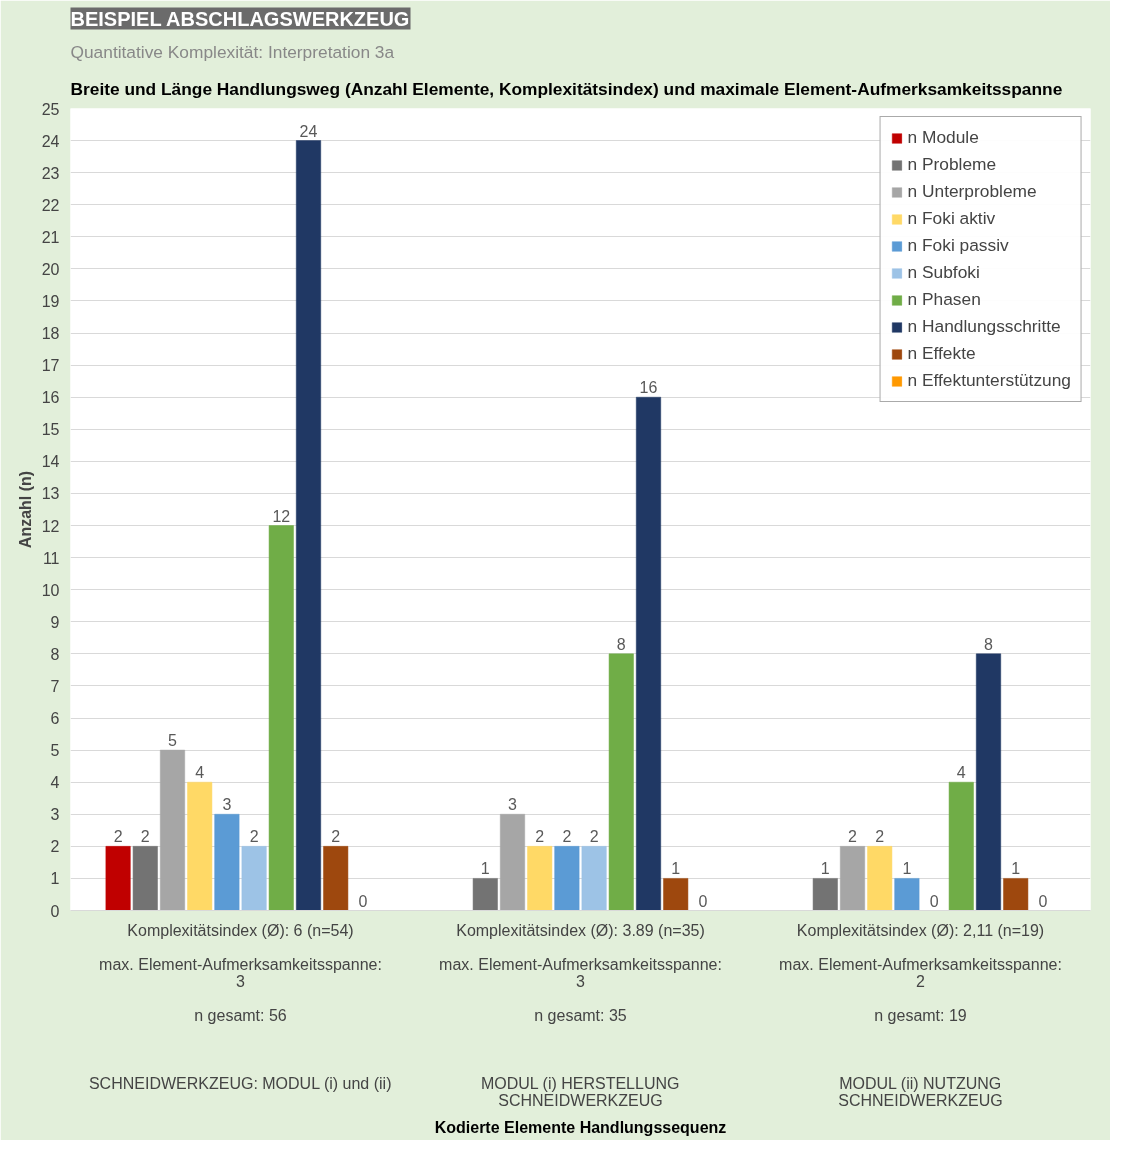 The height and width of the screenshot is (1157, 1124). I want to click on y-tick-label: 12, so click(50, 526).